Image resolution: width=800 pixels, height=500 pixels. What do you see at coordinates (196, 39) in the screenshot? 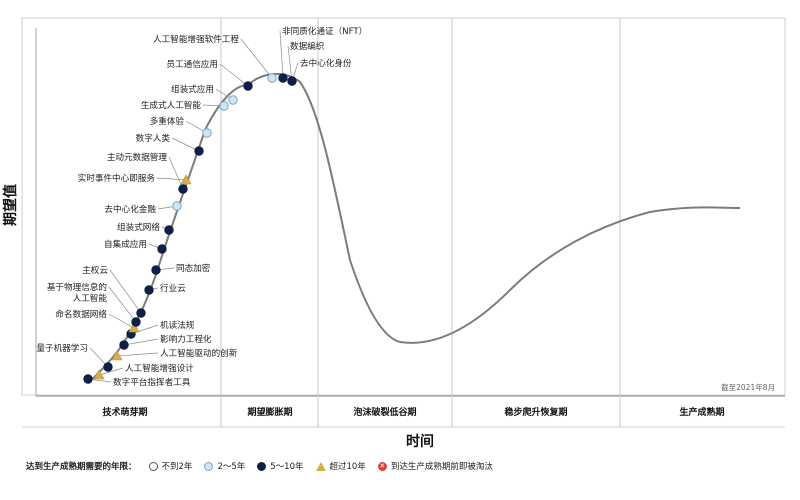
I see `technology-label: 人工智能增强软件工程` at bounding box center [196, 39].